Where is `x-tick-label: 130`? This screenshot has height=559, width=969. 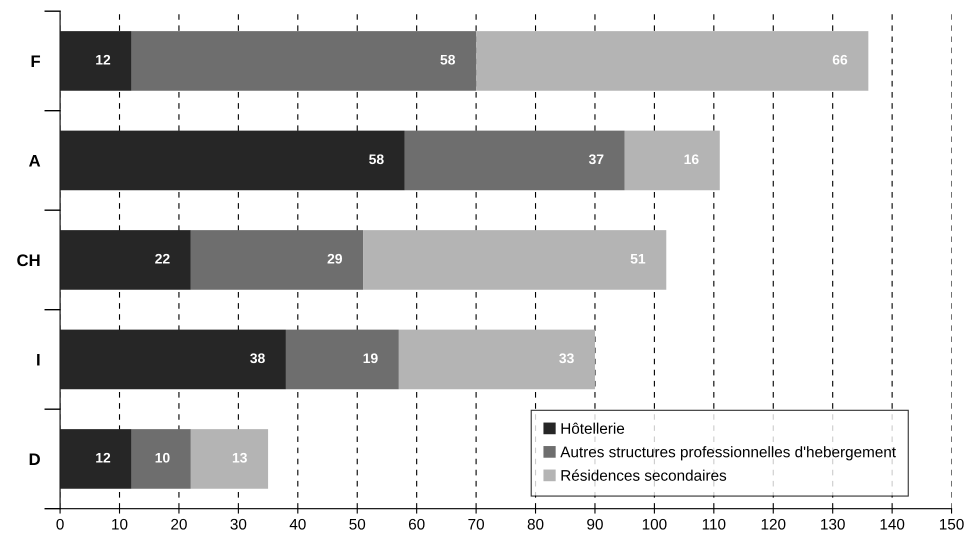 x-tick-label: 130 is located at coordinates (833, 524).